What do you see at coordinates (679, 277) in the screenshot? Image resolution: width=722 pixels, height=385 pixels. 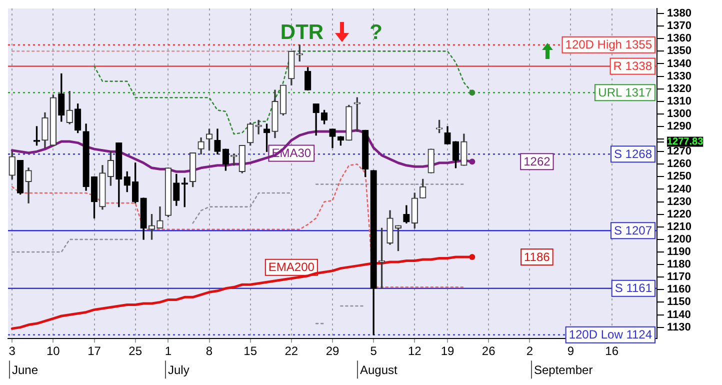 I see `y-tick-label: 1170` at bounding box center [679, 277].